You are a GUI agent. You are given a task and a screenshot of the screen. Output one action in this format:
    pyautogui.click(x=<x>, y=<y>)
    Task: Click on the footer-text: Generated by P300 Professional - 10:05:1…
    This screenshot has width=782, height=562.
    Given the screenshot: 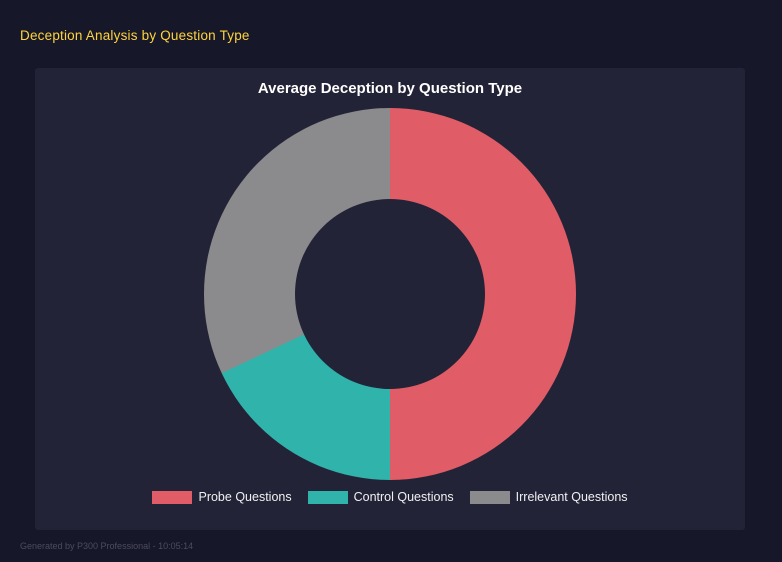 What is the action you would take?
    pyautogui.click(x=107, y=546)
    